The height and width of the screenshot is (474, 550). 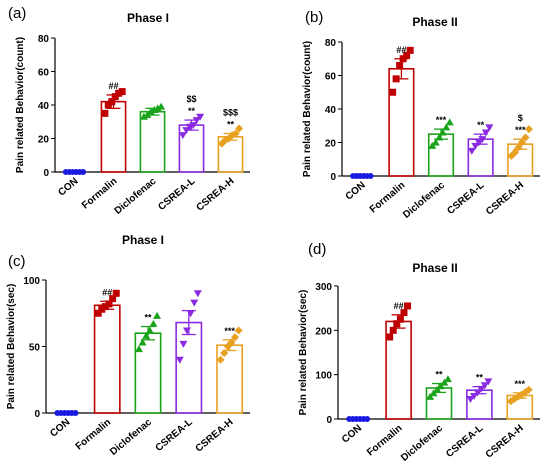 What do you see at coordinates (230, 112) in the screenshot?
I see `significance-label: $$$` at bounding box center [230, 112].